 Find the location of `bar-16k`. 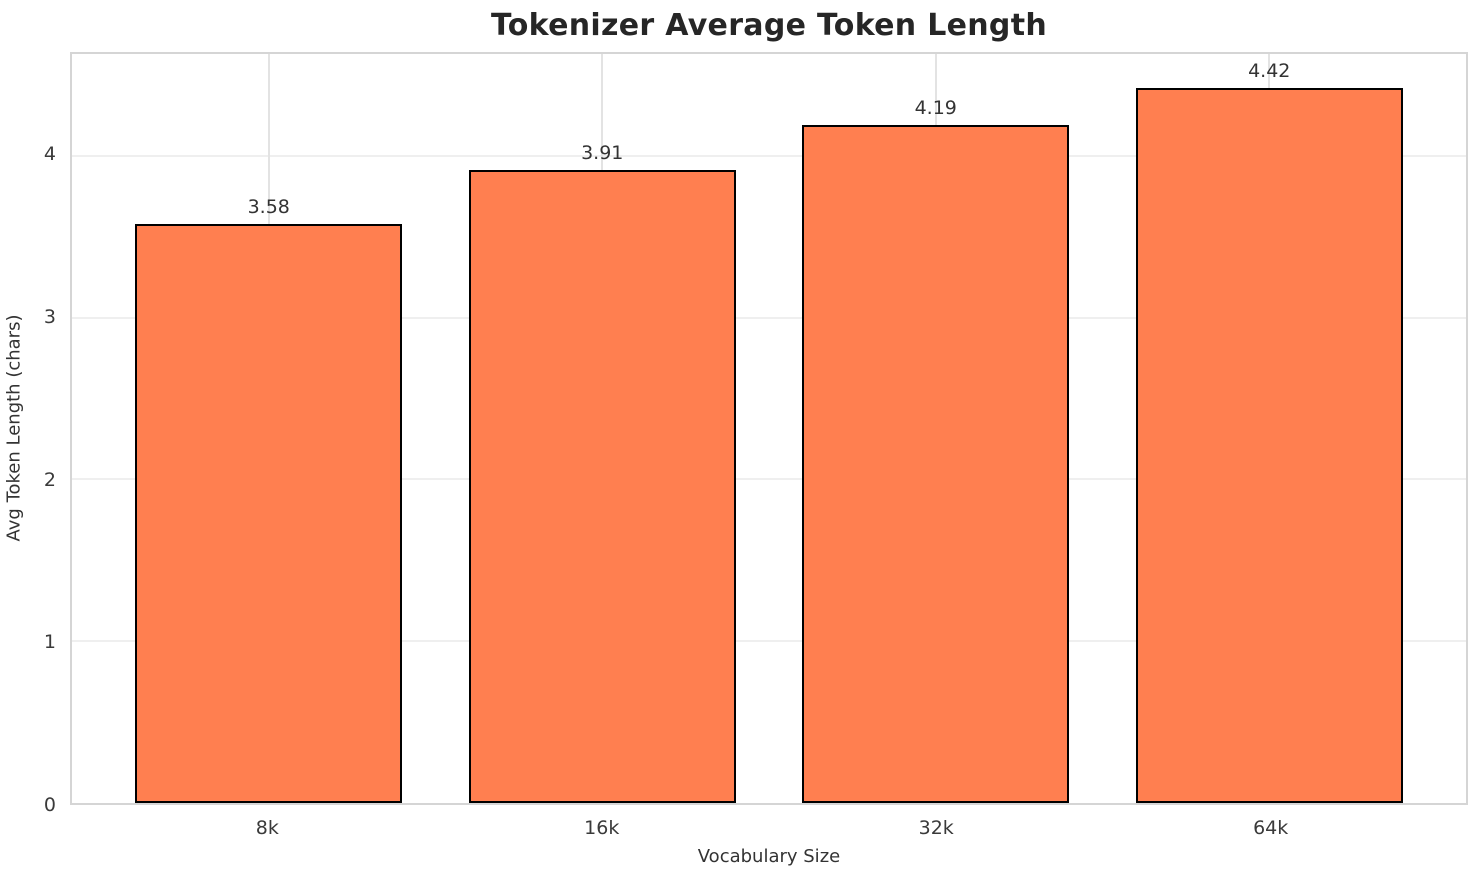

bar-16k is located at coordinates (602, 486).